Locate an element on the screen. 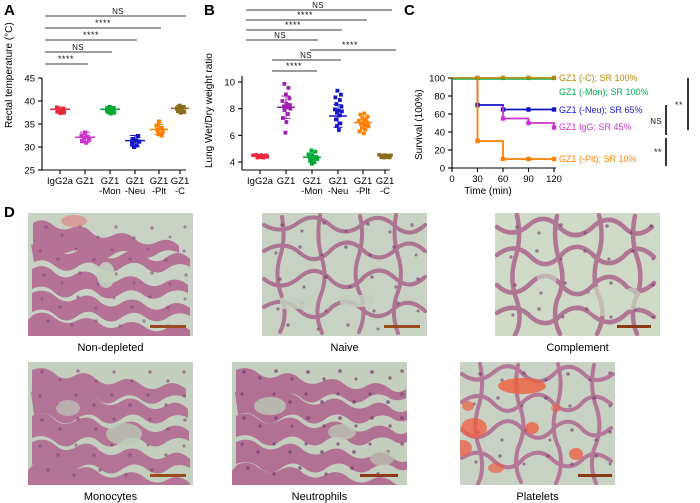 The height and width of the screenshot is (503, 700). panel-b-x-labels: IgG2a GZ1 GZ1-Mon GZ1-Neu GZ1-Plt GZ1-C is located at coordinates (320, 186).